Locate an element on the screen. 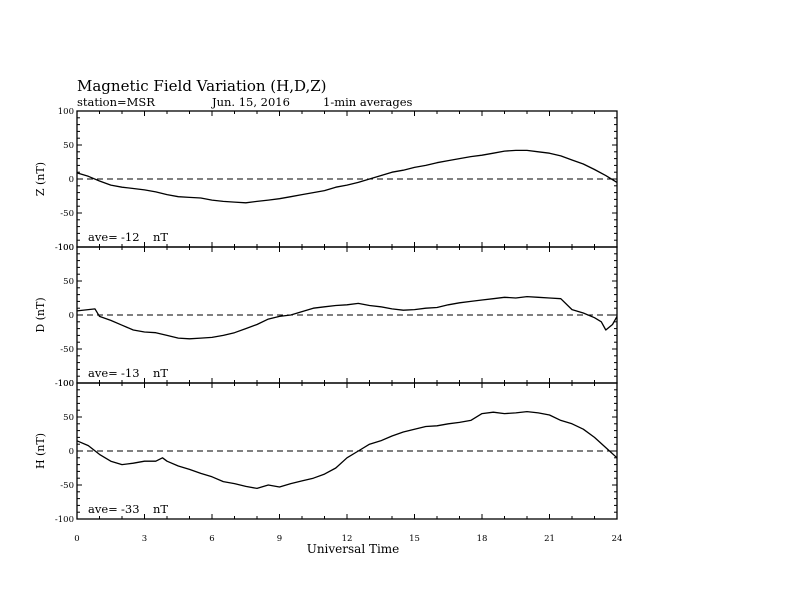 The width and height of the screenshot is (792, 612). x-tick-label: 18 is located at coordinates (482, 539).